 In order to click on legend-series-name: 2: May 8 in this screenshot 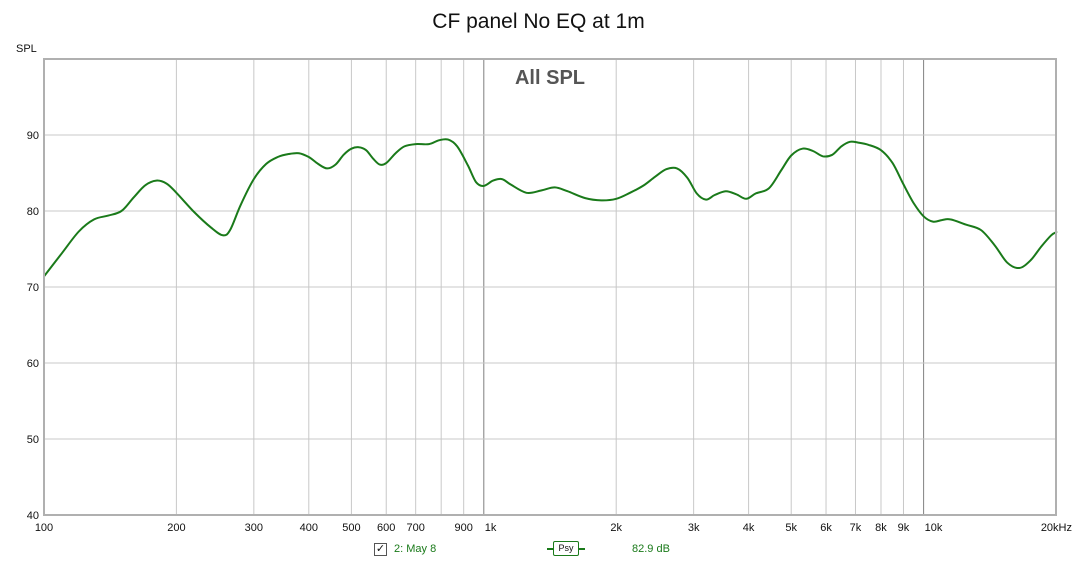, I will do `click(415, 549)`.